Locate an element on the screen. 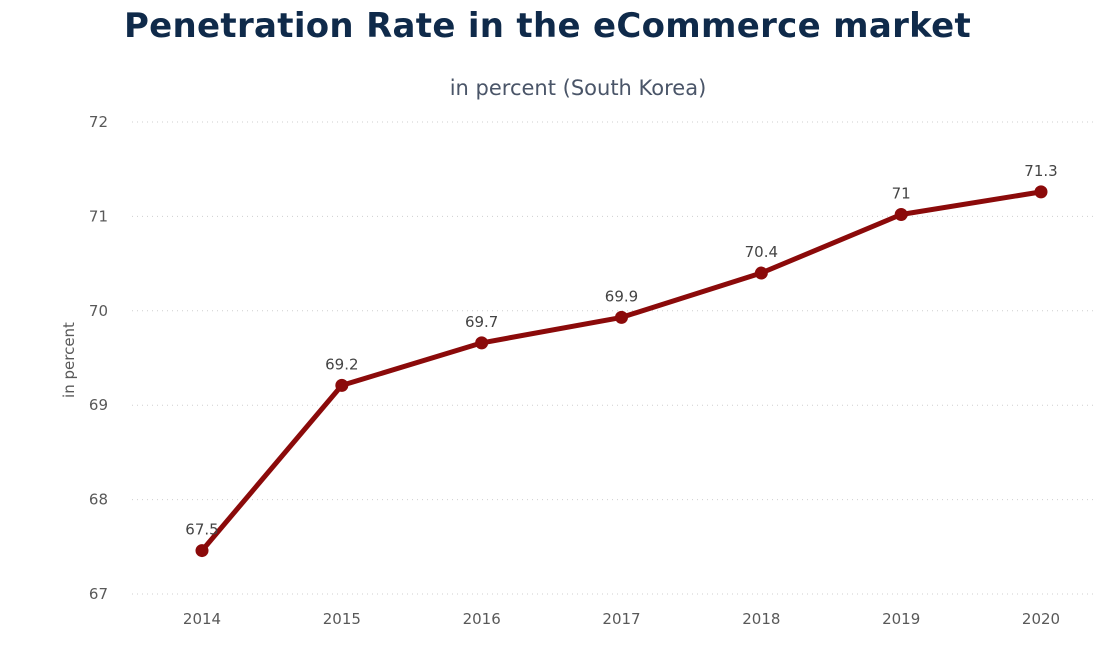 This screenshot has height=668, width=1095. y-tick-label: 69 is located at coordinates (98, 405).